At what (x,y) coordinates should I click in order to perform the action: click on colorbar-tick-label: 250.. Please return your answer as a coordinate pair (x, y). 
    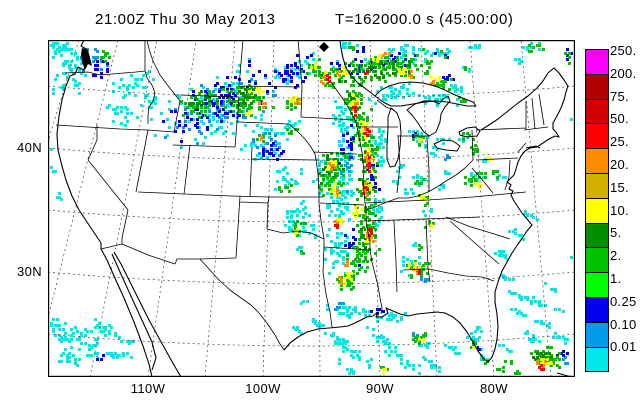
    Looking at the image, I should click on (623, 50).